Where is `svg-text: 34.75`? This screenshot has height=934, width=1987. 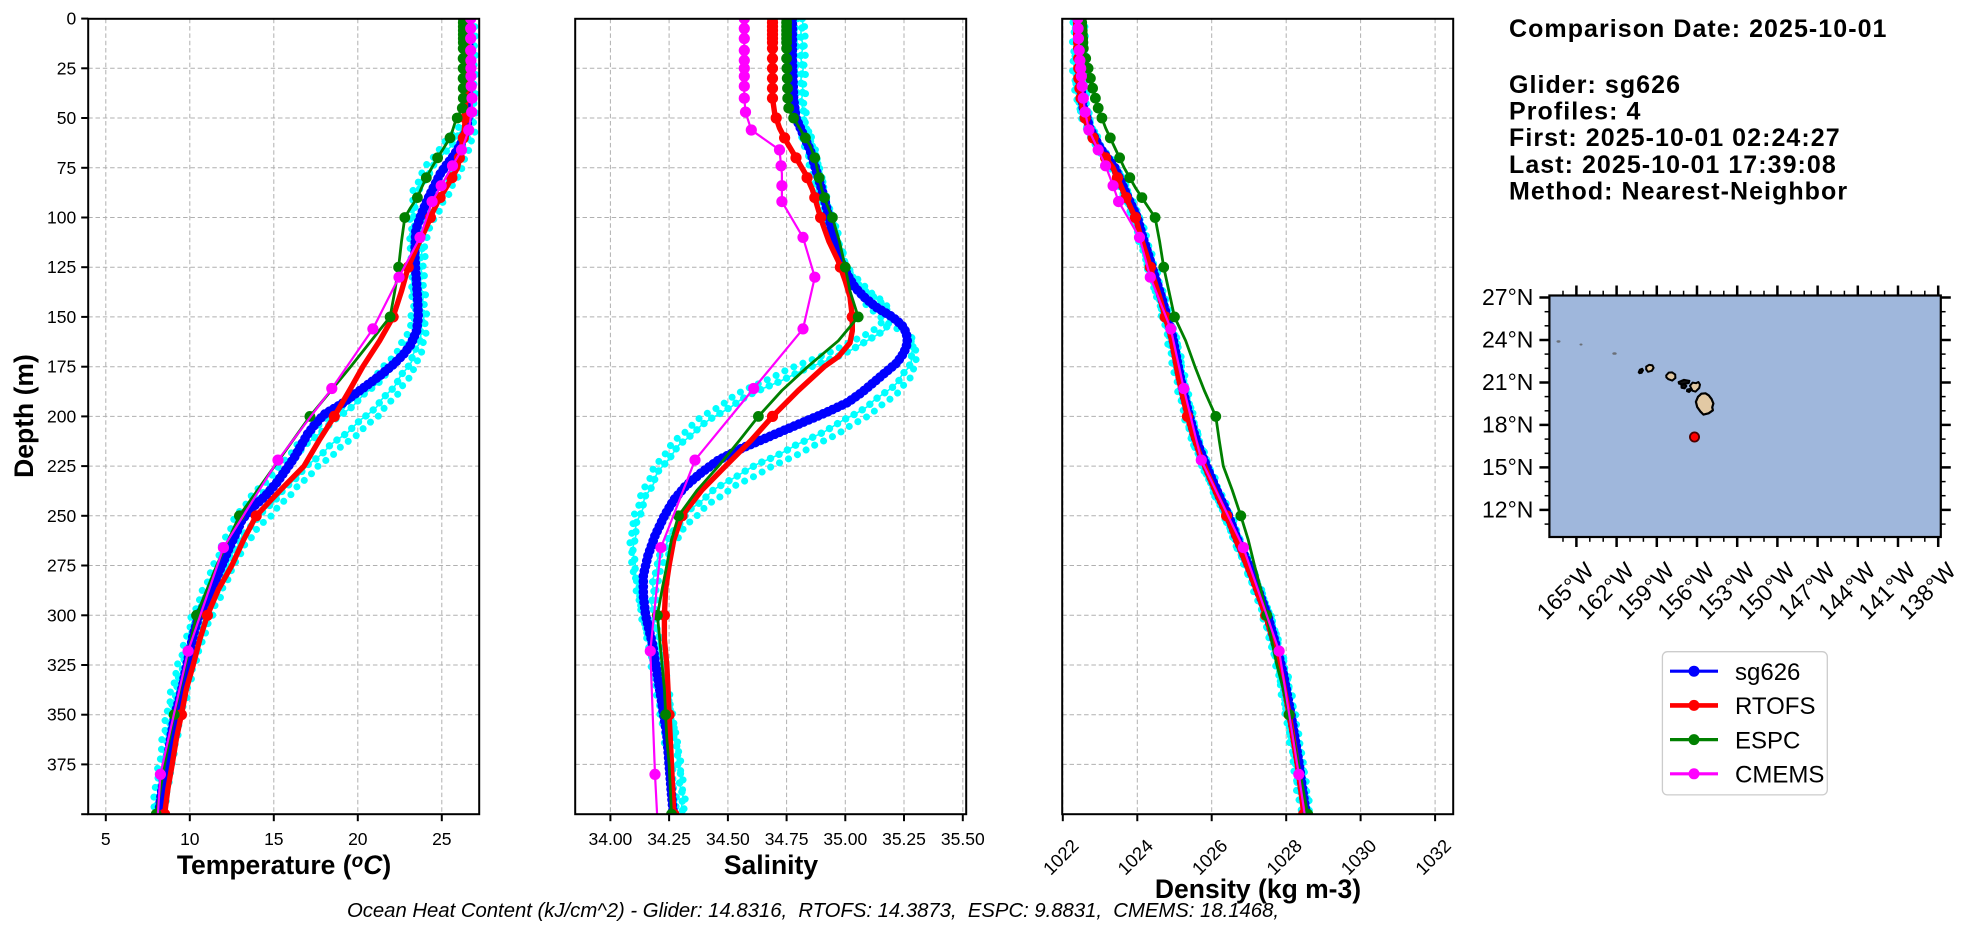 svg-text: 34.75 is located at coordinates (787, 839).